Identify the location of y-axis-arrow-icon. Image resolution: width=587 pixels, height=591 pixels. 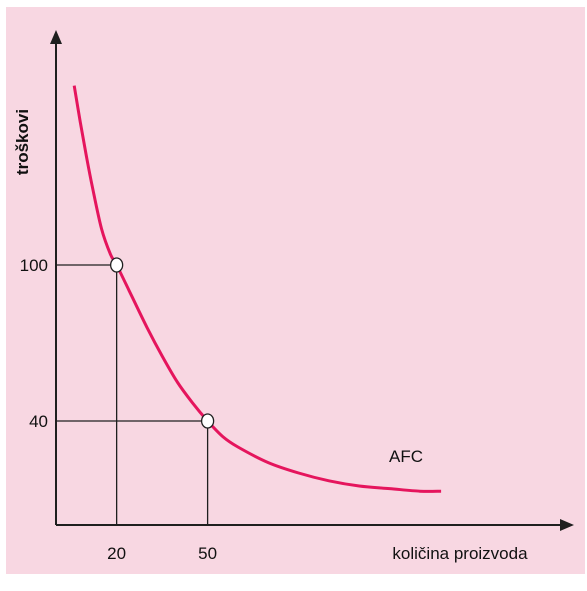
(56, 37).